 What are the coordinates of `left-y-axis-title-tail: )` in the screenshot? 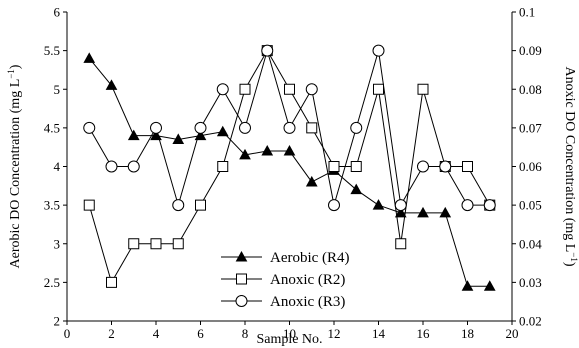 It's located at (15, 66).